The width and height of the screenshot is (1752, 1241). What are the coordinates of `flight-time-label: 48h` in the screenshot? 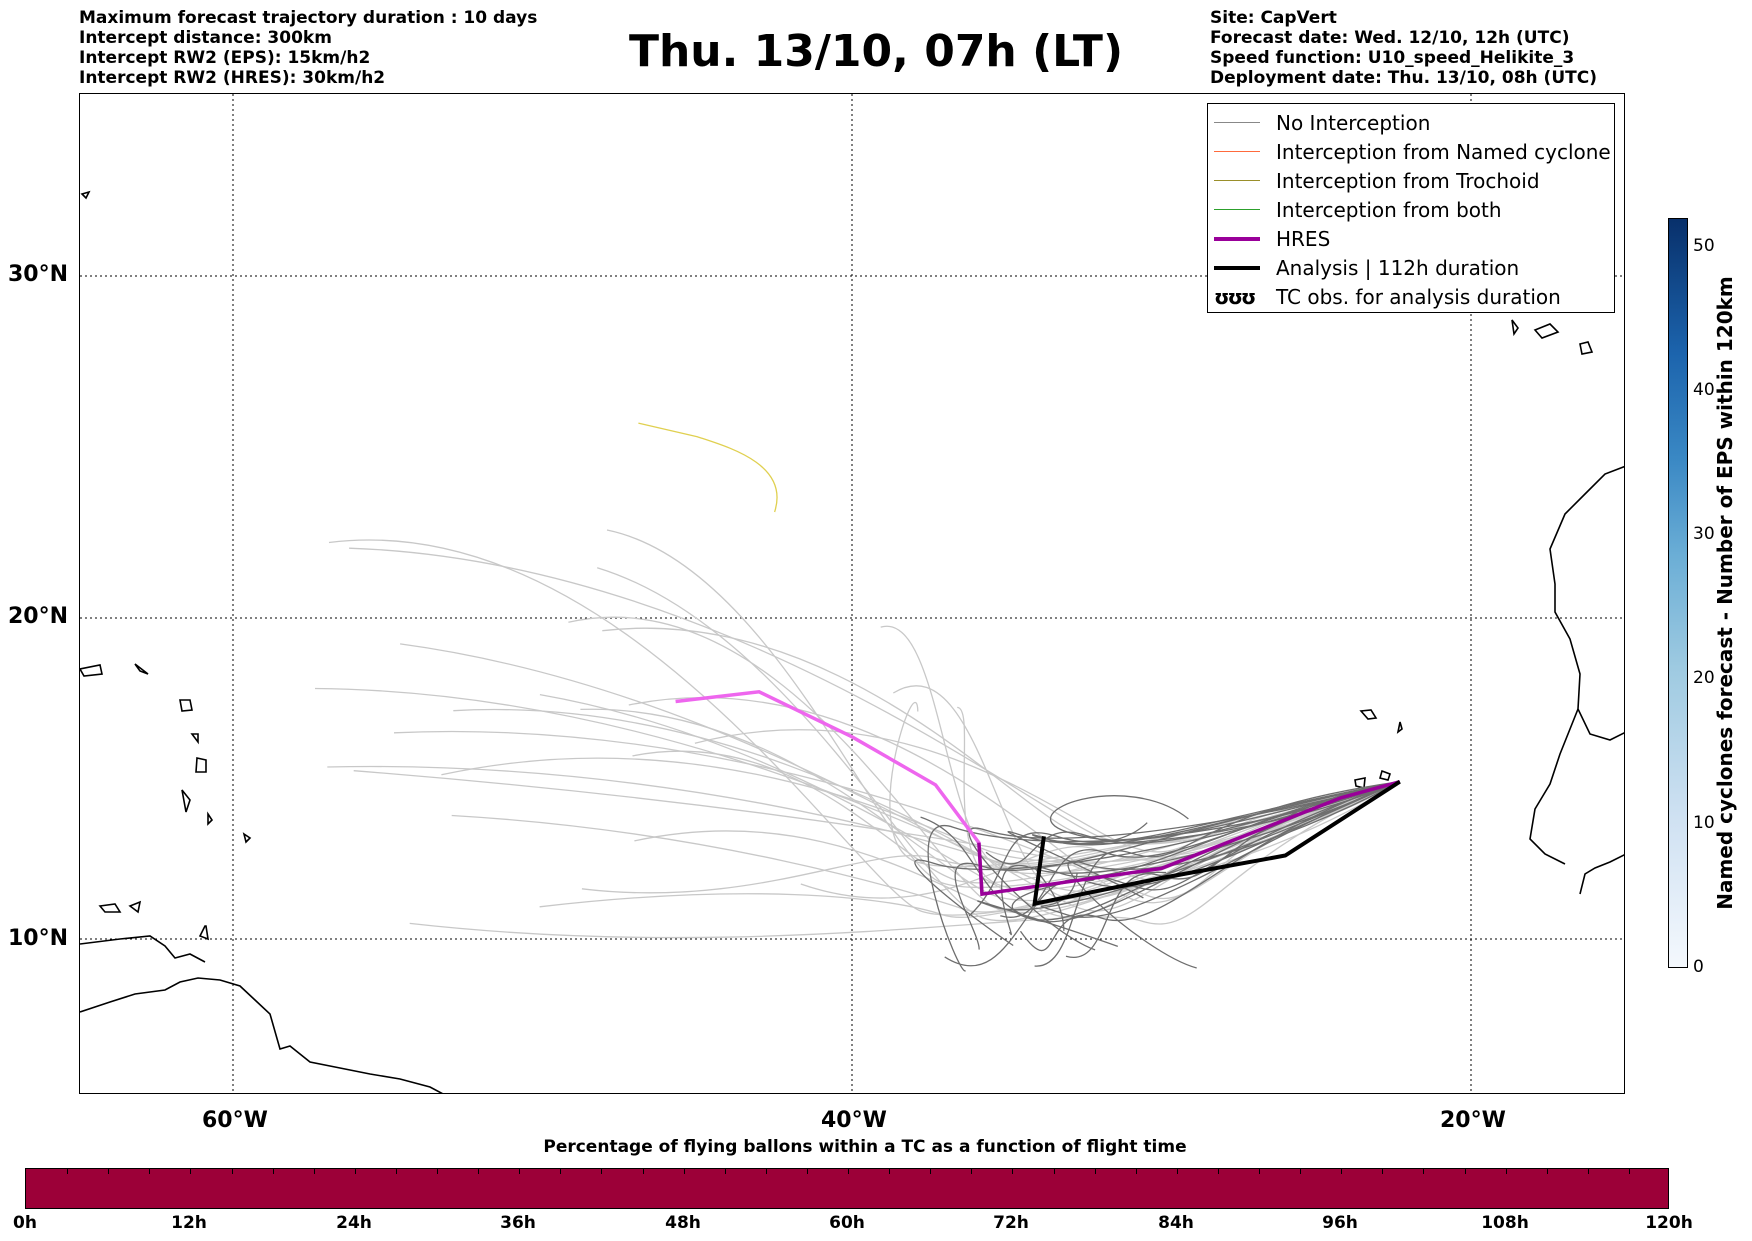 It's located at (683, 1223).